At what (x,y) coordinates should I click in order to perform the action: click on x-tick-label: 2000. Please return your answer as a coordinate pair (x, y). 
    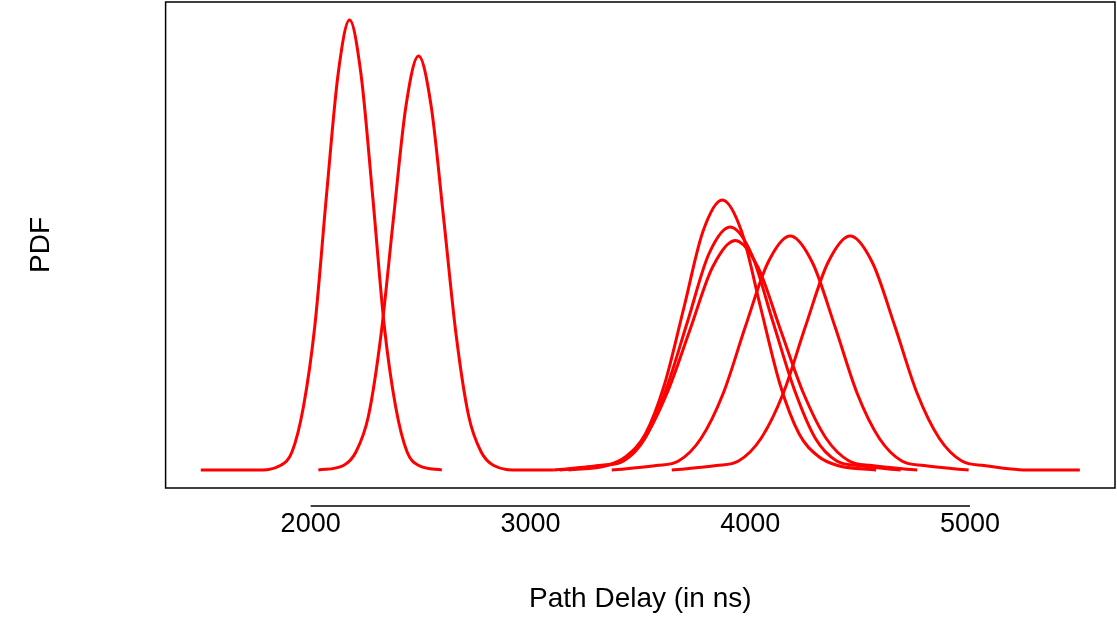
    Looking at the image, I should click on (310, 522).